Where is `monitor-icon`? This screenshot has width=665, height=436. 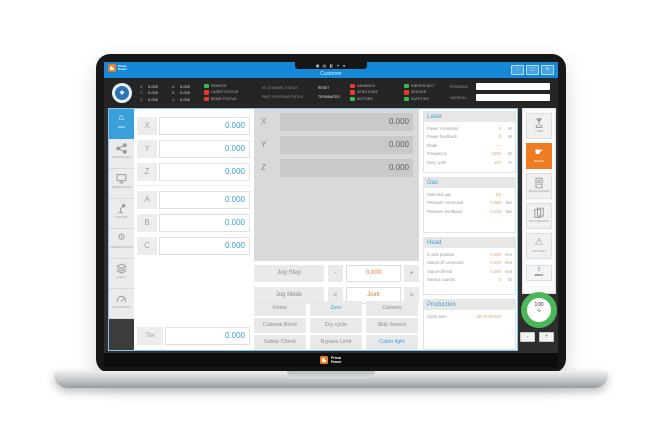
monitor-icon is located at coordinates (121, 177).